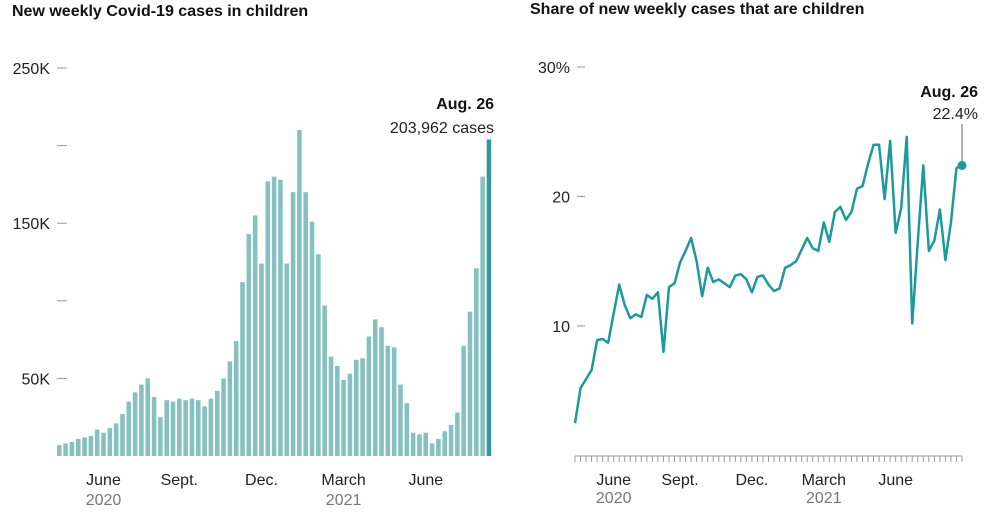  What do you see at coordinates (955, 114) in the screenshot?
I see `right-annotation-value: 22.4%` at bounding box center [955, 114].